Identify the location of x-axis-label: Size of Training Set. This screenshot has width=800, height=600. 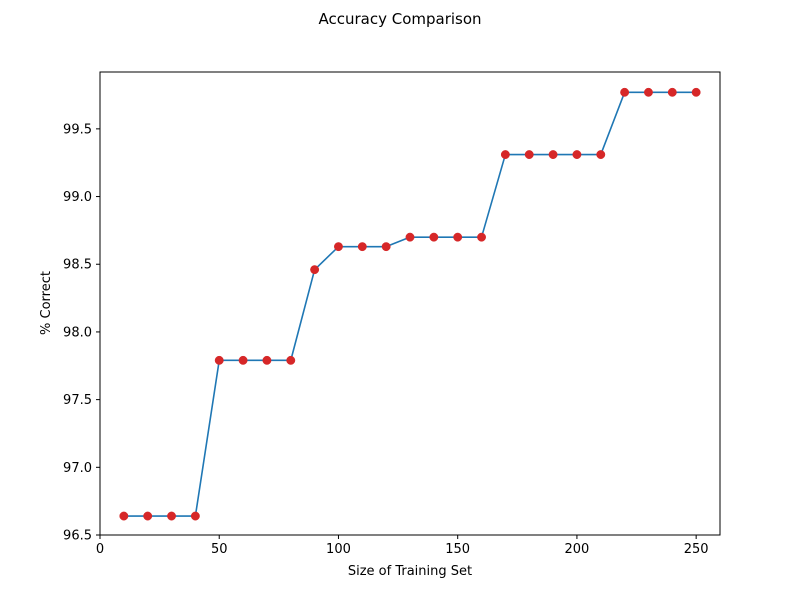
(410, 571).